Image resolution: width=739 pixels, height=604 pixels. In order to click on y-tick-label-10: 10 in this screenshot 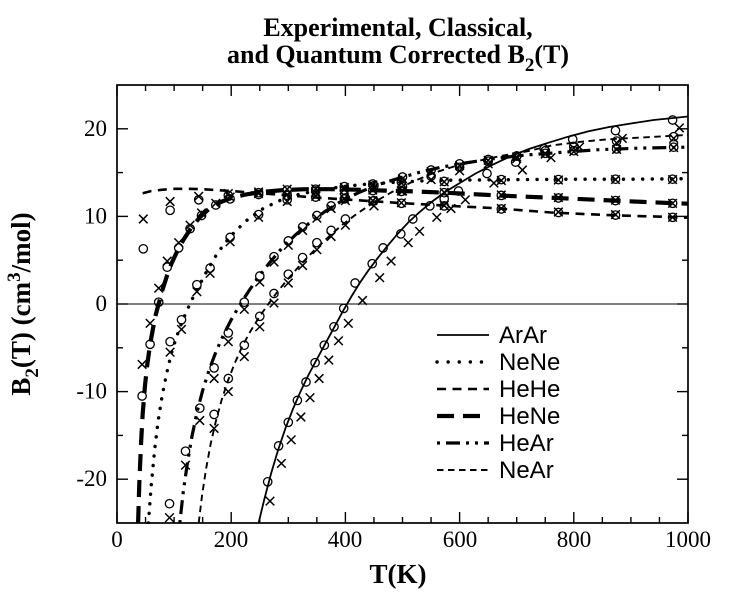, I will do `click(95, 216)`.